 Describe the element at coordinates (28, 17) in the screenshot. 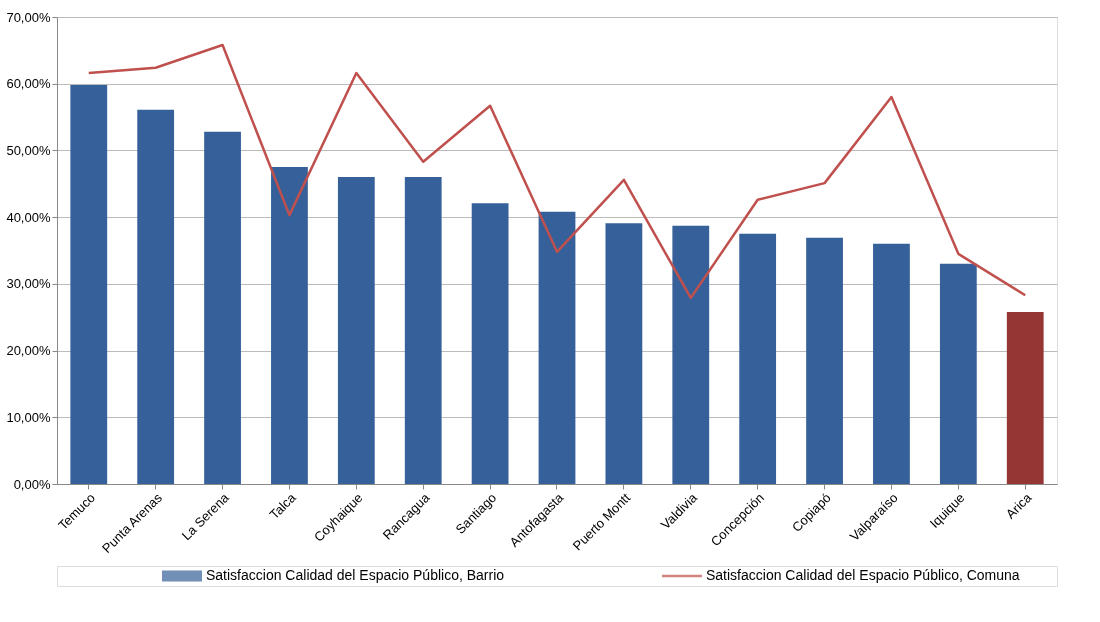

I see `y-tick-label: 70,00%` at that location.